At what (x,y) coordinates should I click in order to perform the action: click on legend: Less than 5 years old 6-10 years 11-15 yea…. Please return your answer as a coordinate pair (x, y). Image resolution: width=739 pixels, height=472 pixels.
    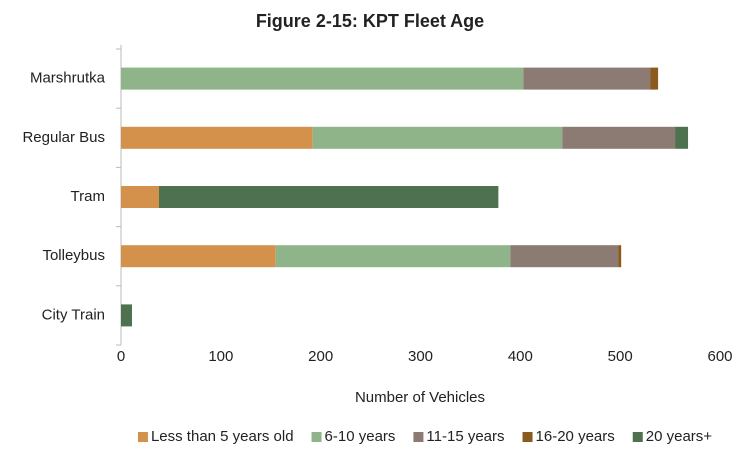
    Looking at the image, I should click on (425, 436).